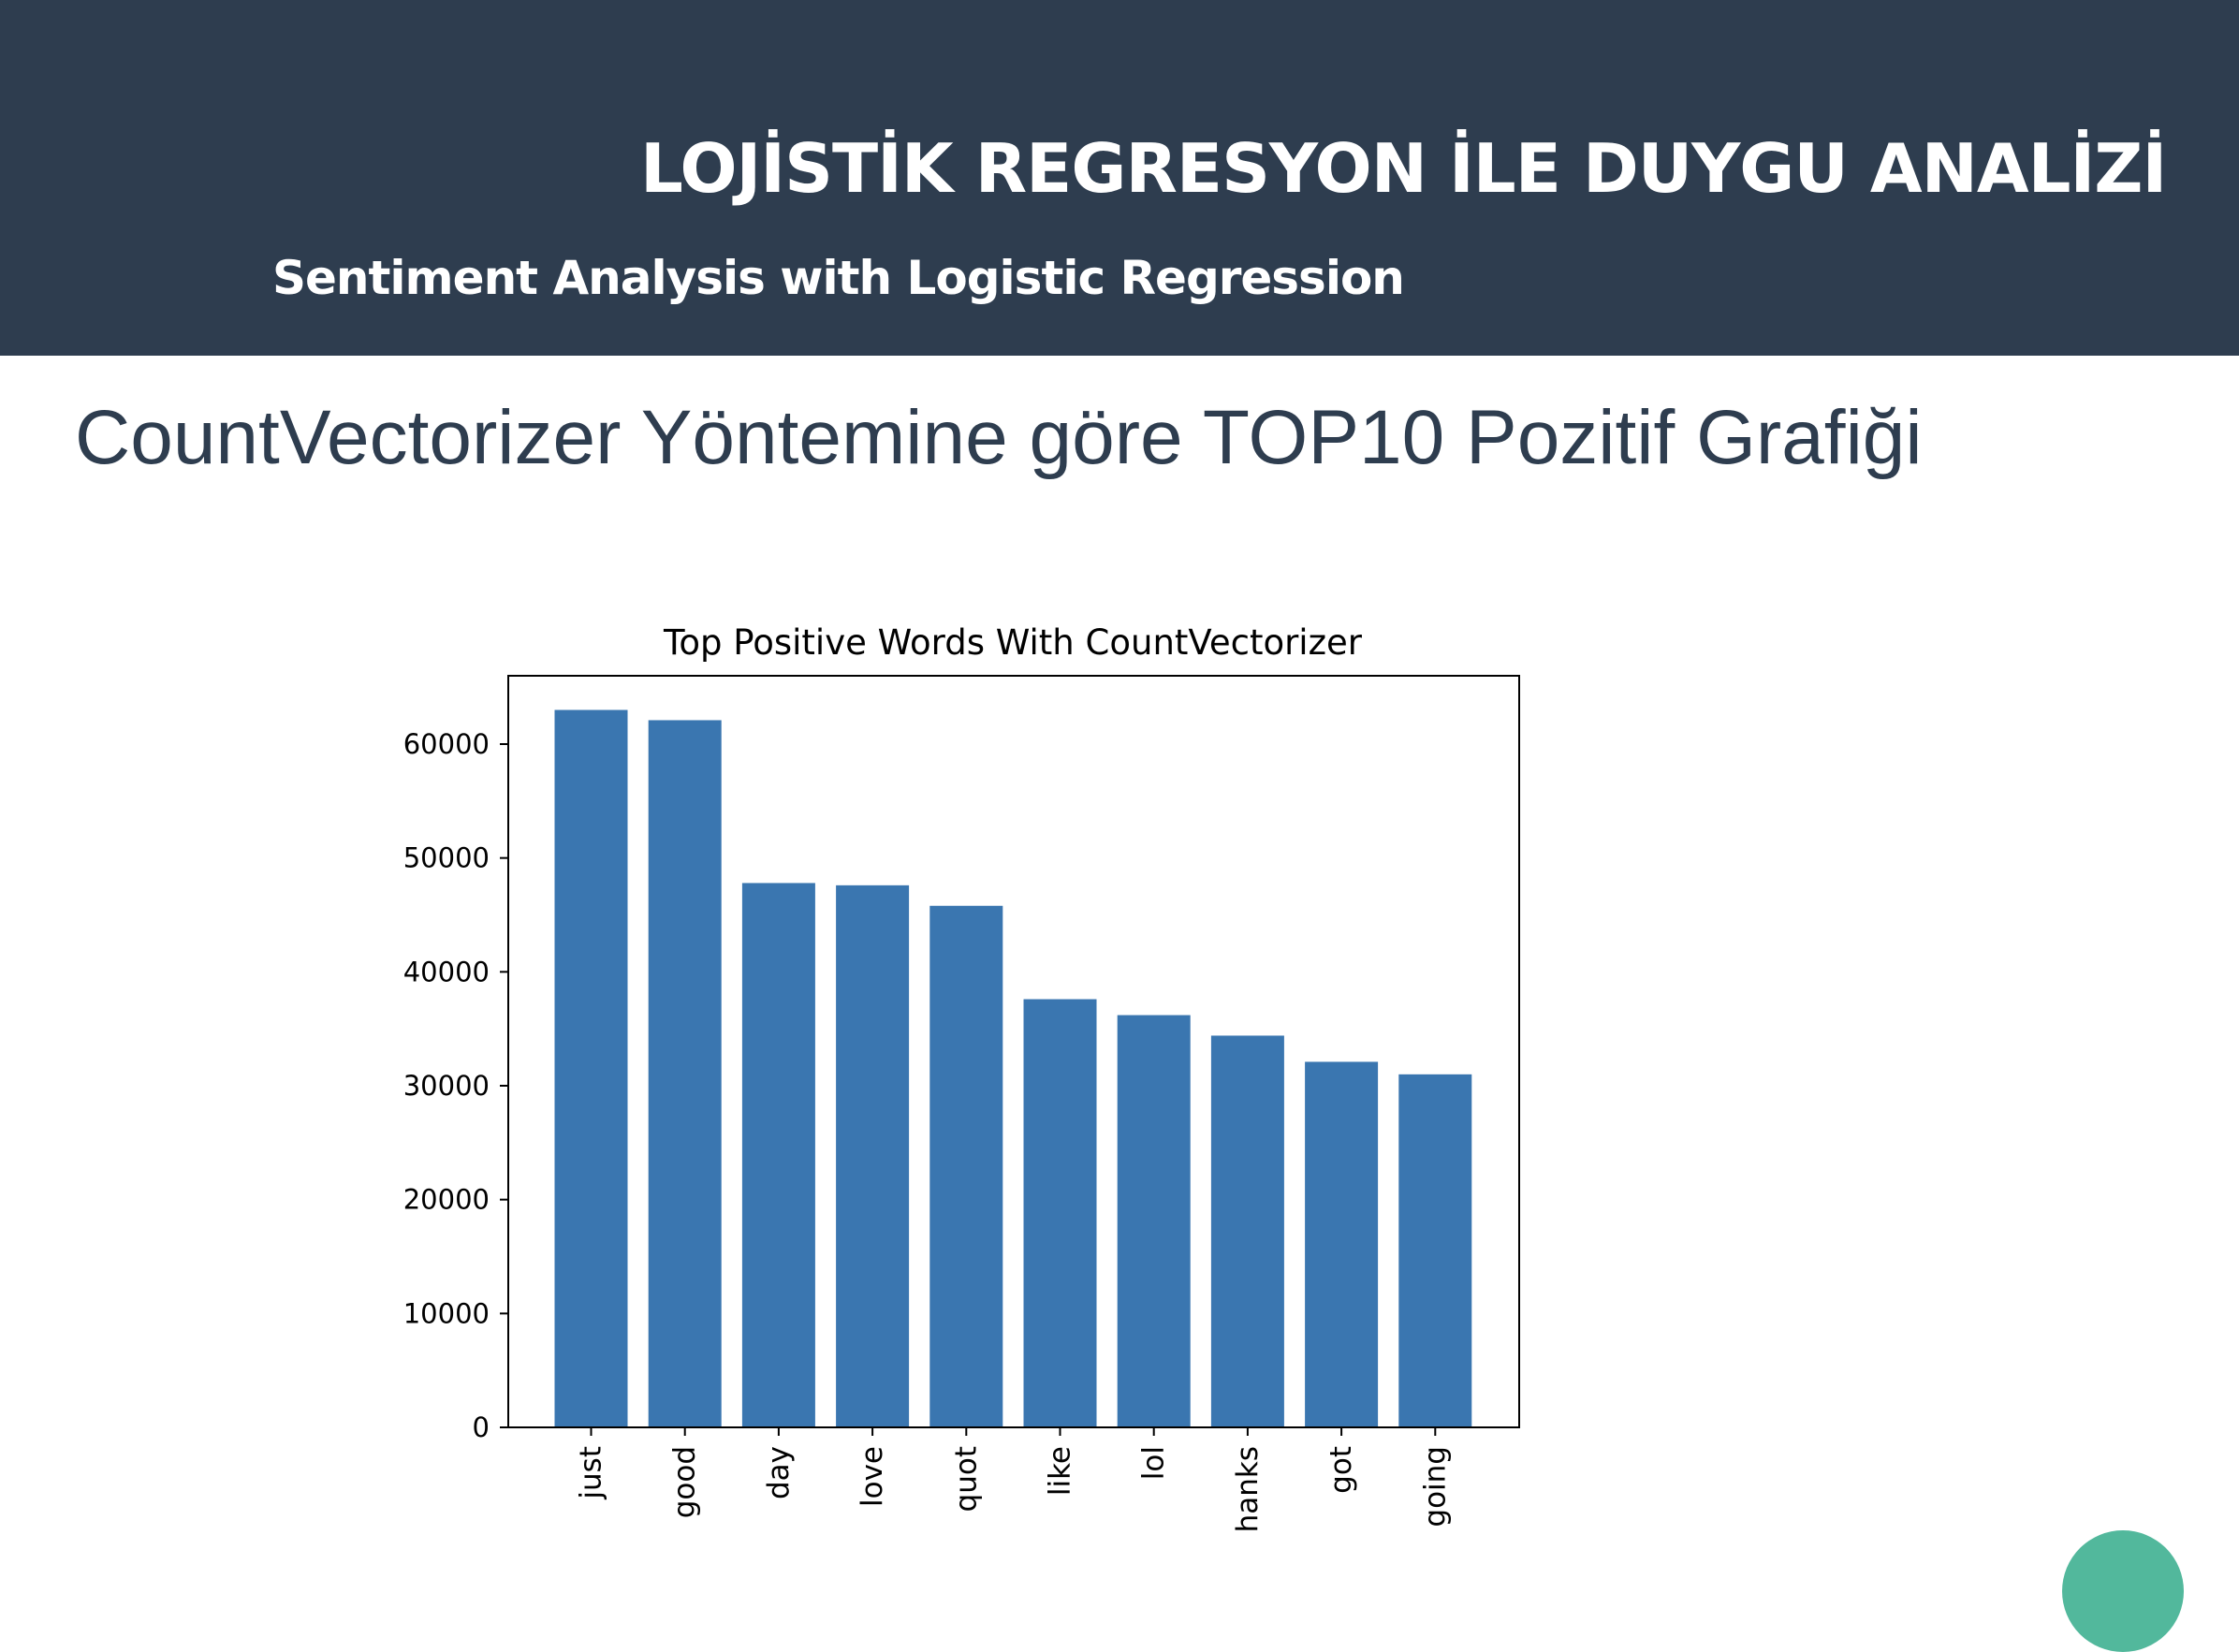 The image size is (2239, 1652). What do you see at coordinates (778, 1155) in the screenshot?
I see `bar-day` at bounding box center [778, 1155].